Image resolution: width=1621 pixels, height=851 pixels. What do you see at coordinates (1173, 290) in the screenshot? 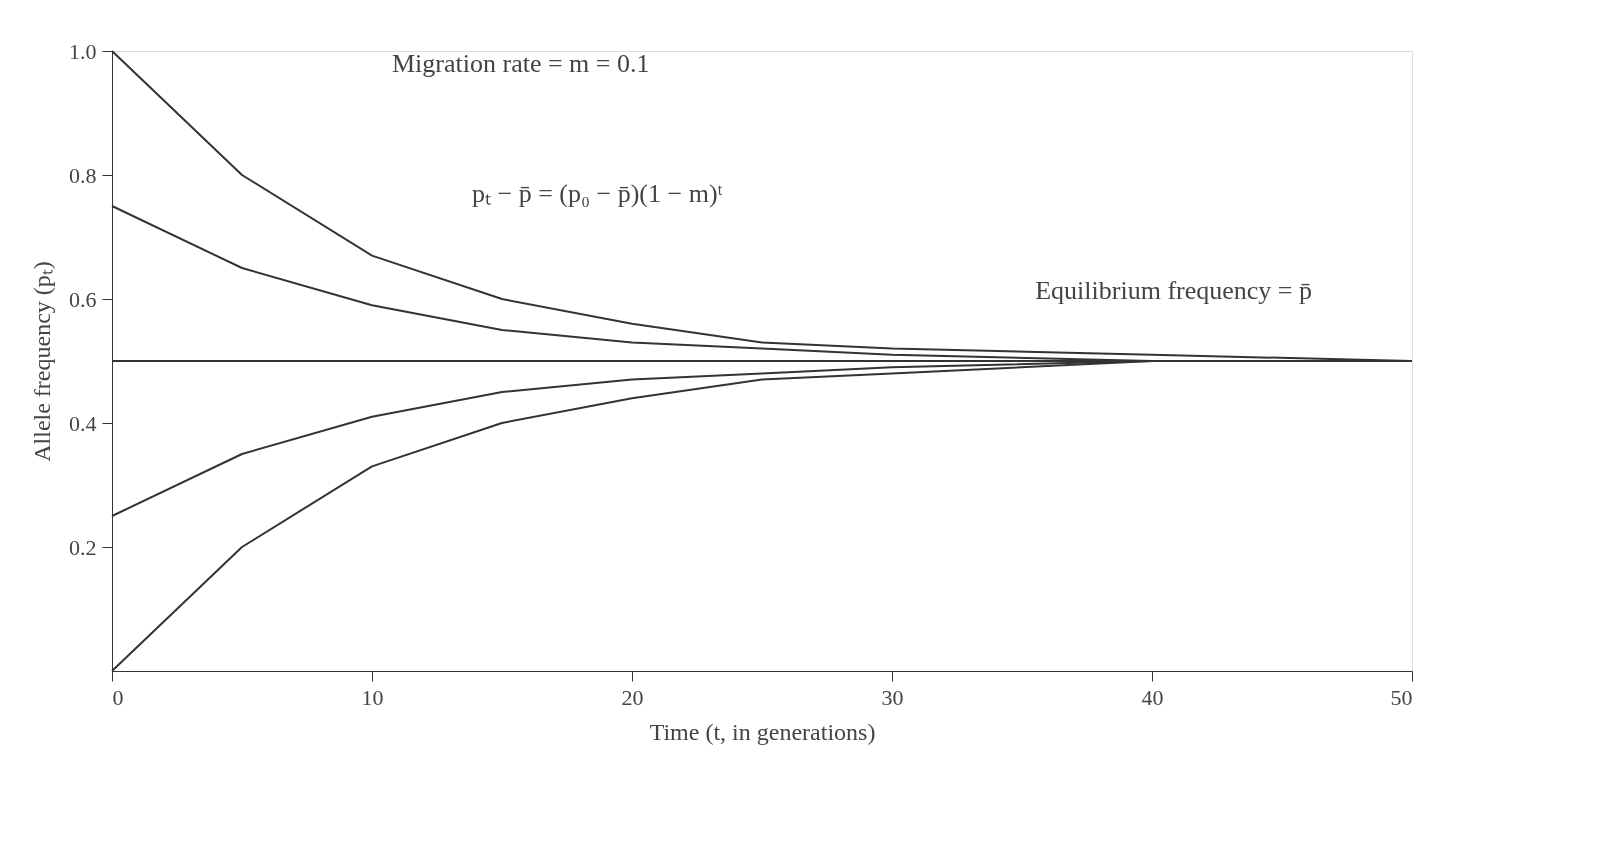
I see `annotation: Equilibrium frequency = p̄` at bounding box center [1173, 290].